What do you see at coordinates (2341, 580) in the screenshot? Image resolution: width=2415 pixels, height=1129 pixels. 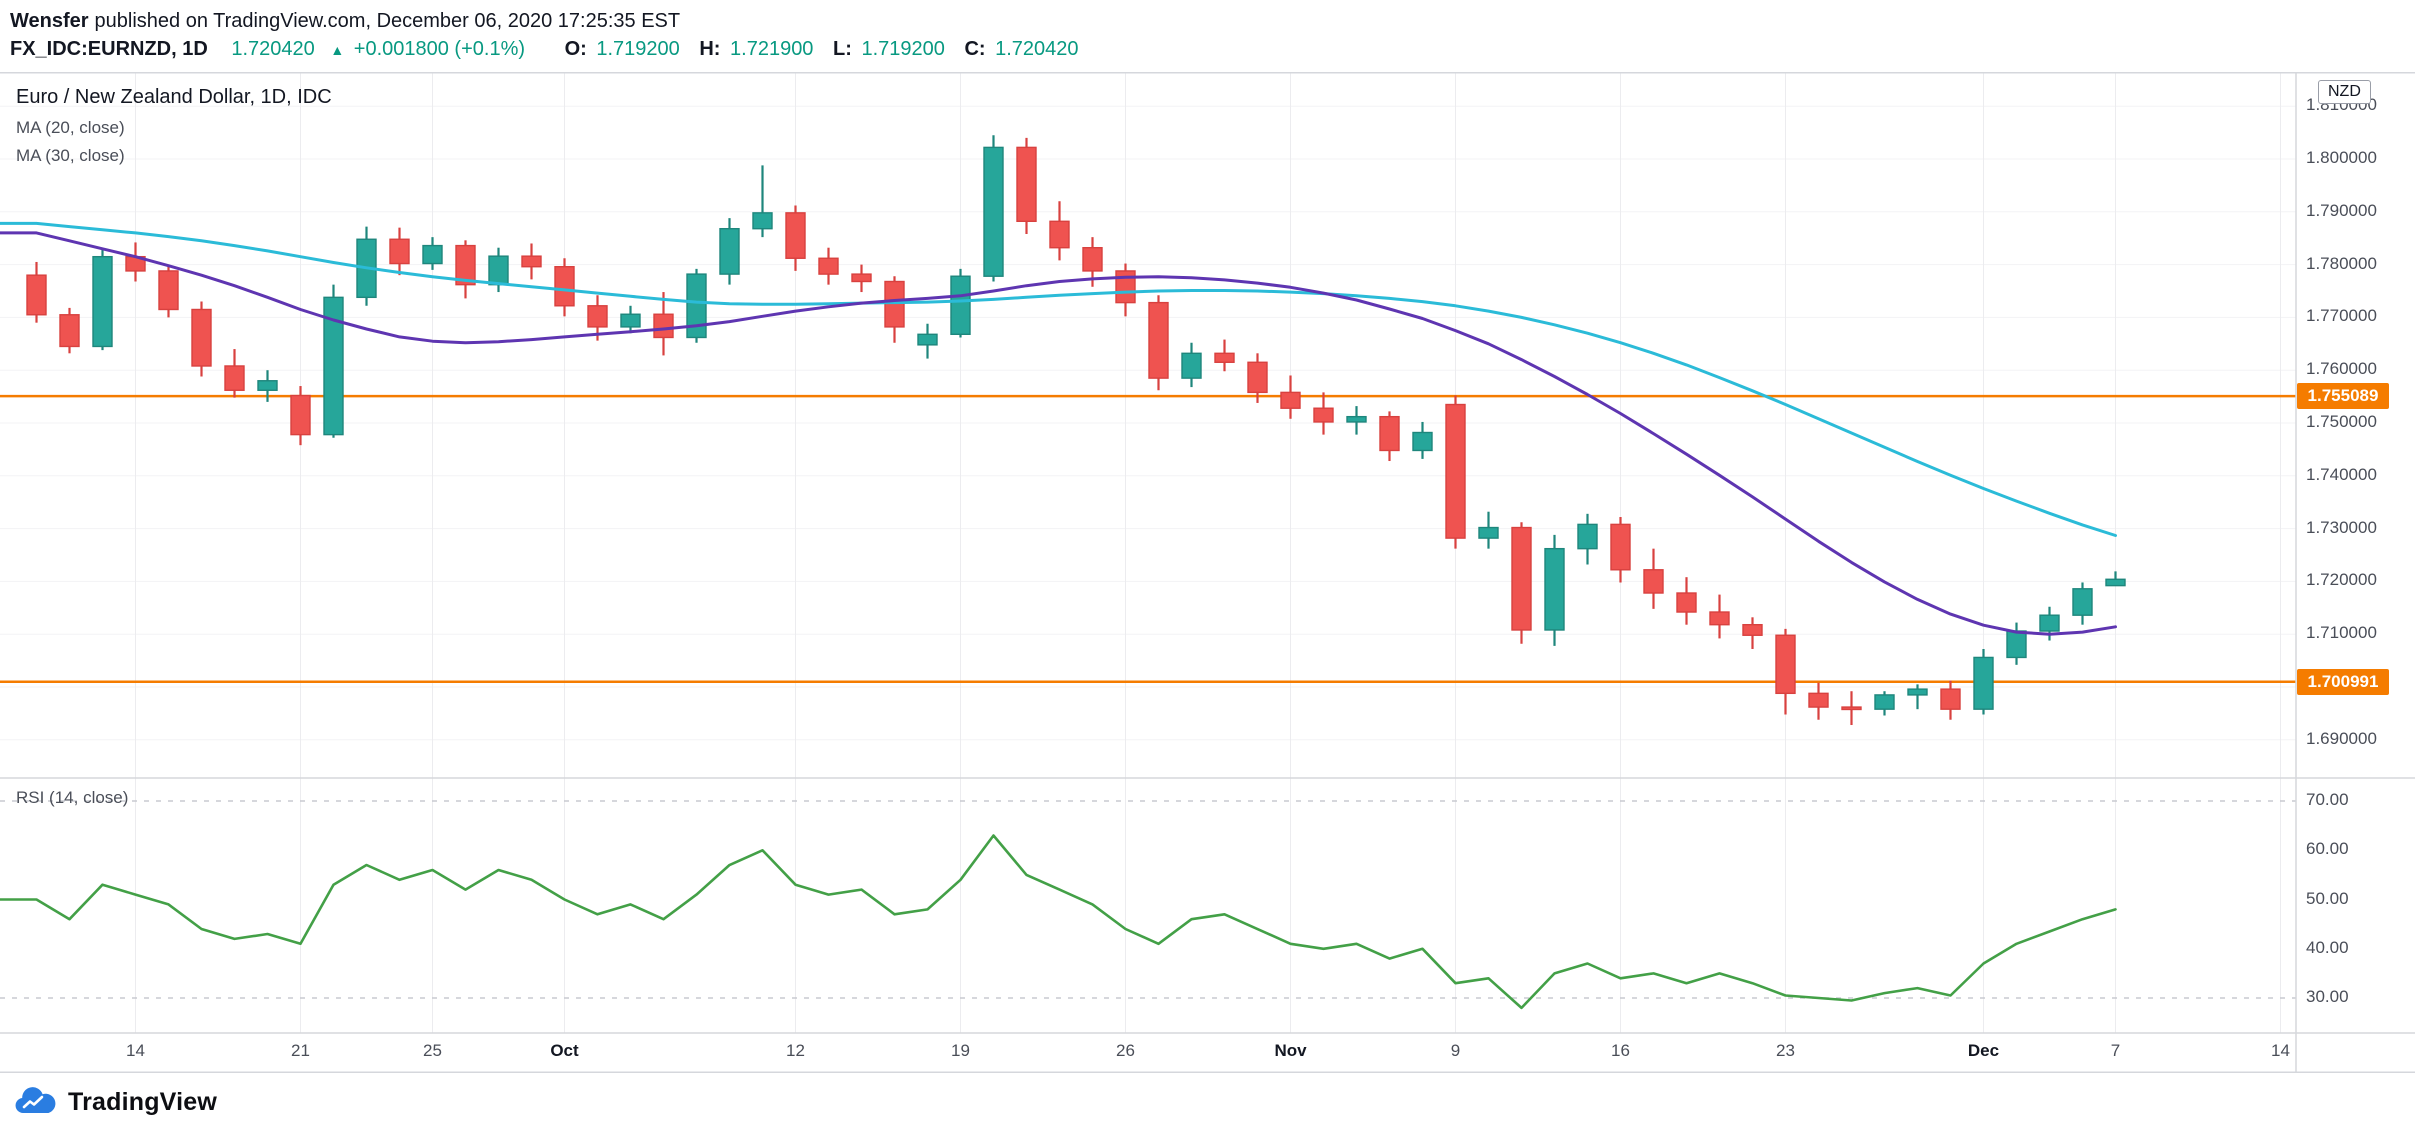 I see `price-tick-label: 1.720000` at bounding box center [2341, 580].